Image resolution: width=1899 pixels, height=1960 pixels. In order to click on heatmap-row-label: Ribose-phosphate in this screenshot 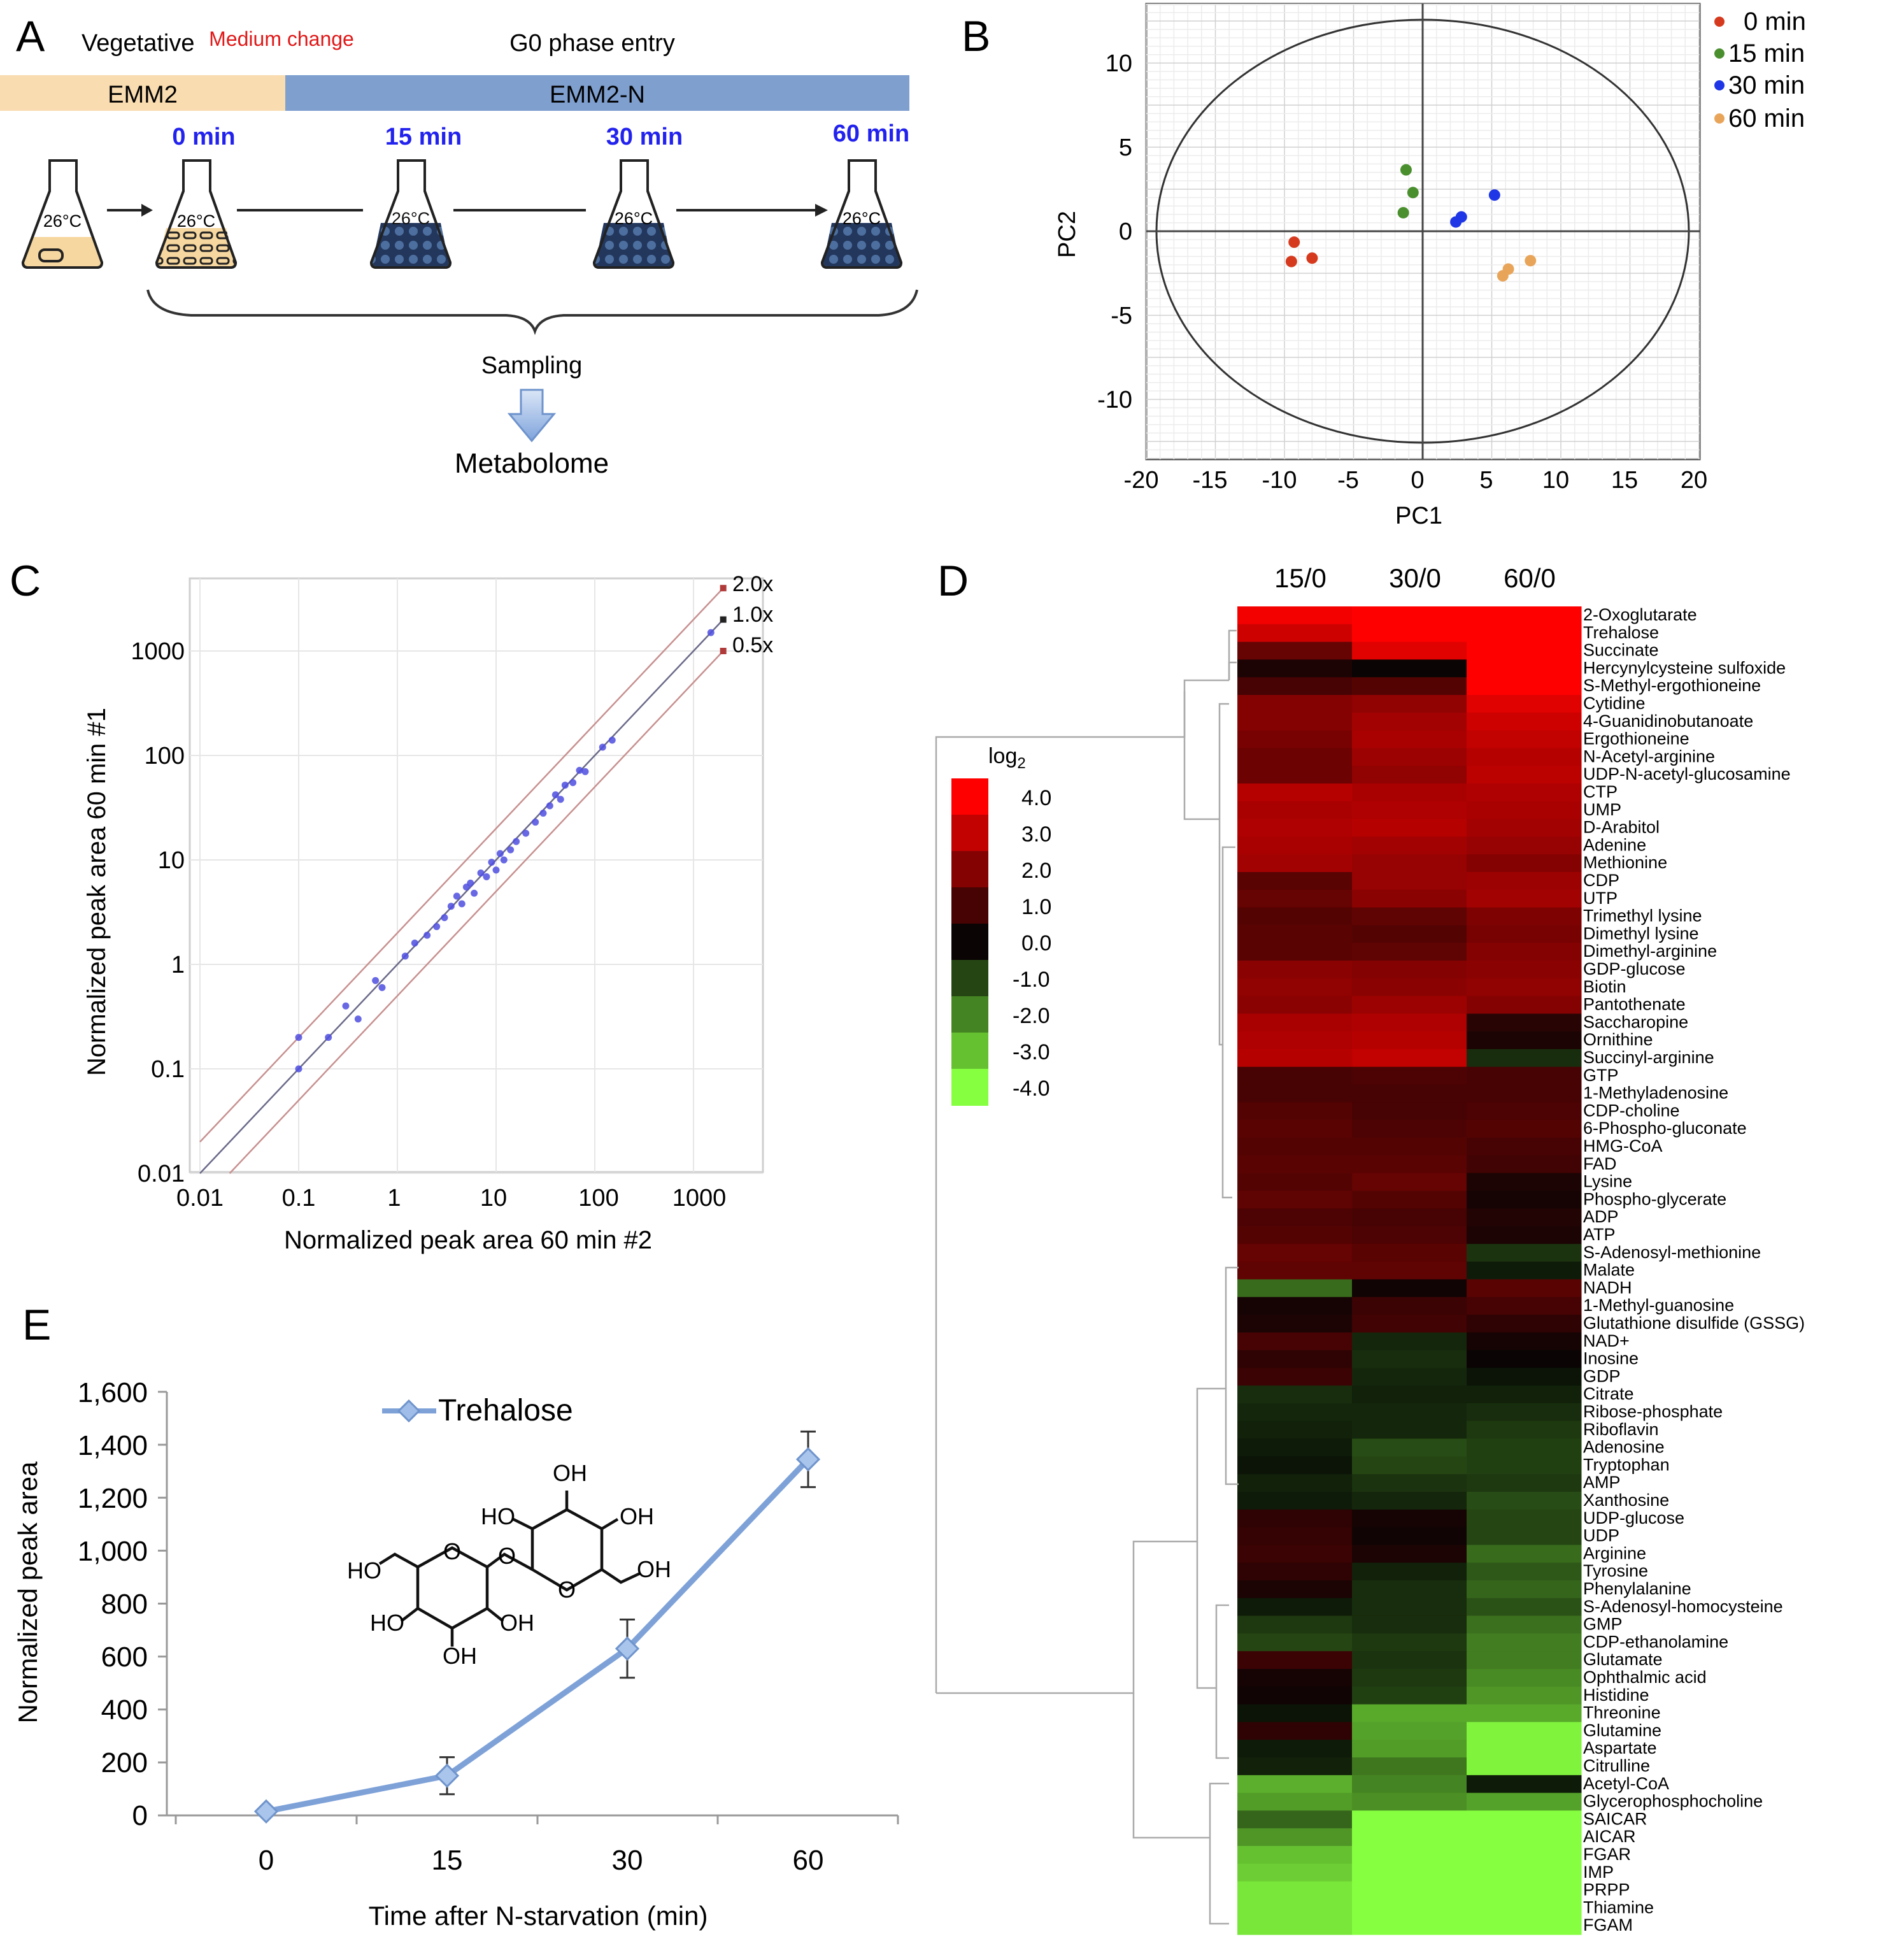, I will do `click(1653, 1411)`.